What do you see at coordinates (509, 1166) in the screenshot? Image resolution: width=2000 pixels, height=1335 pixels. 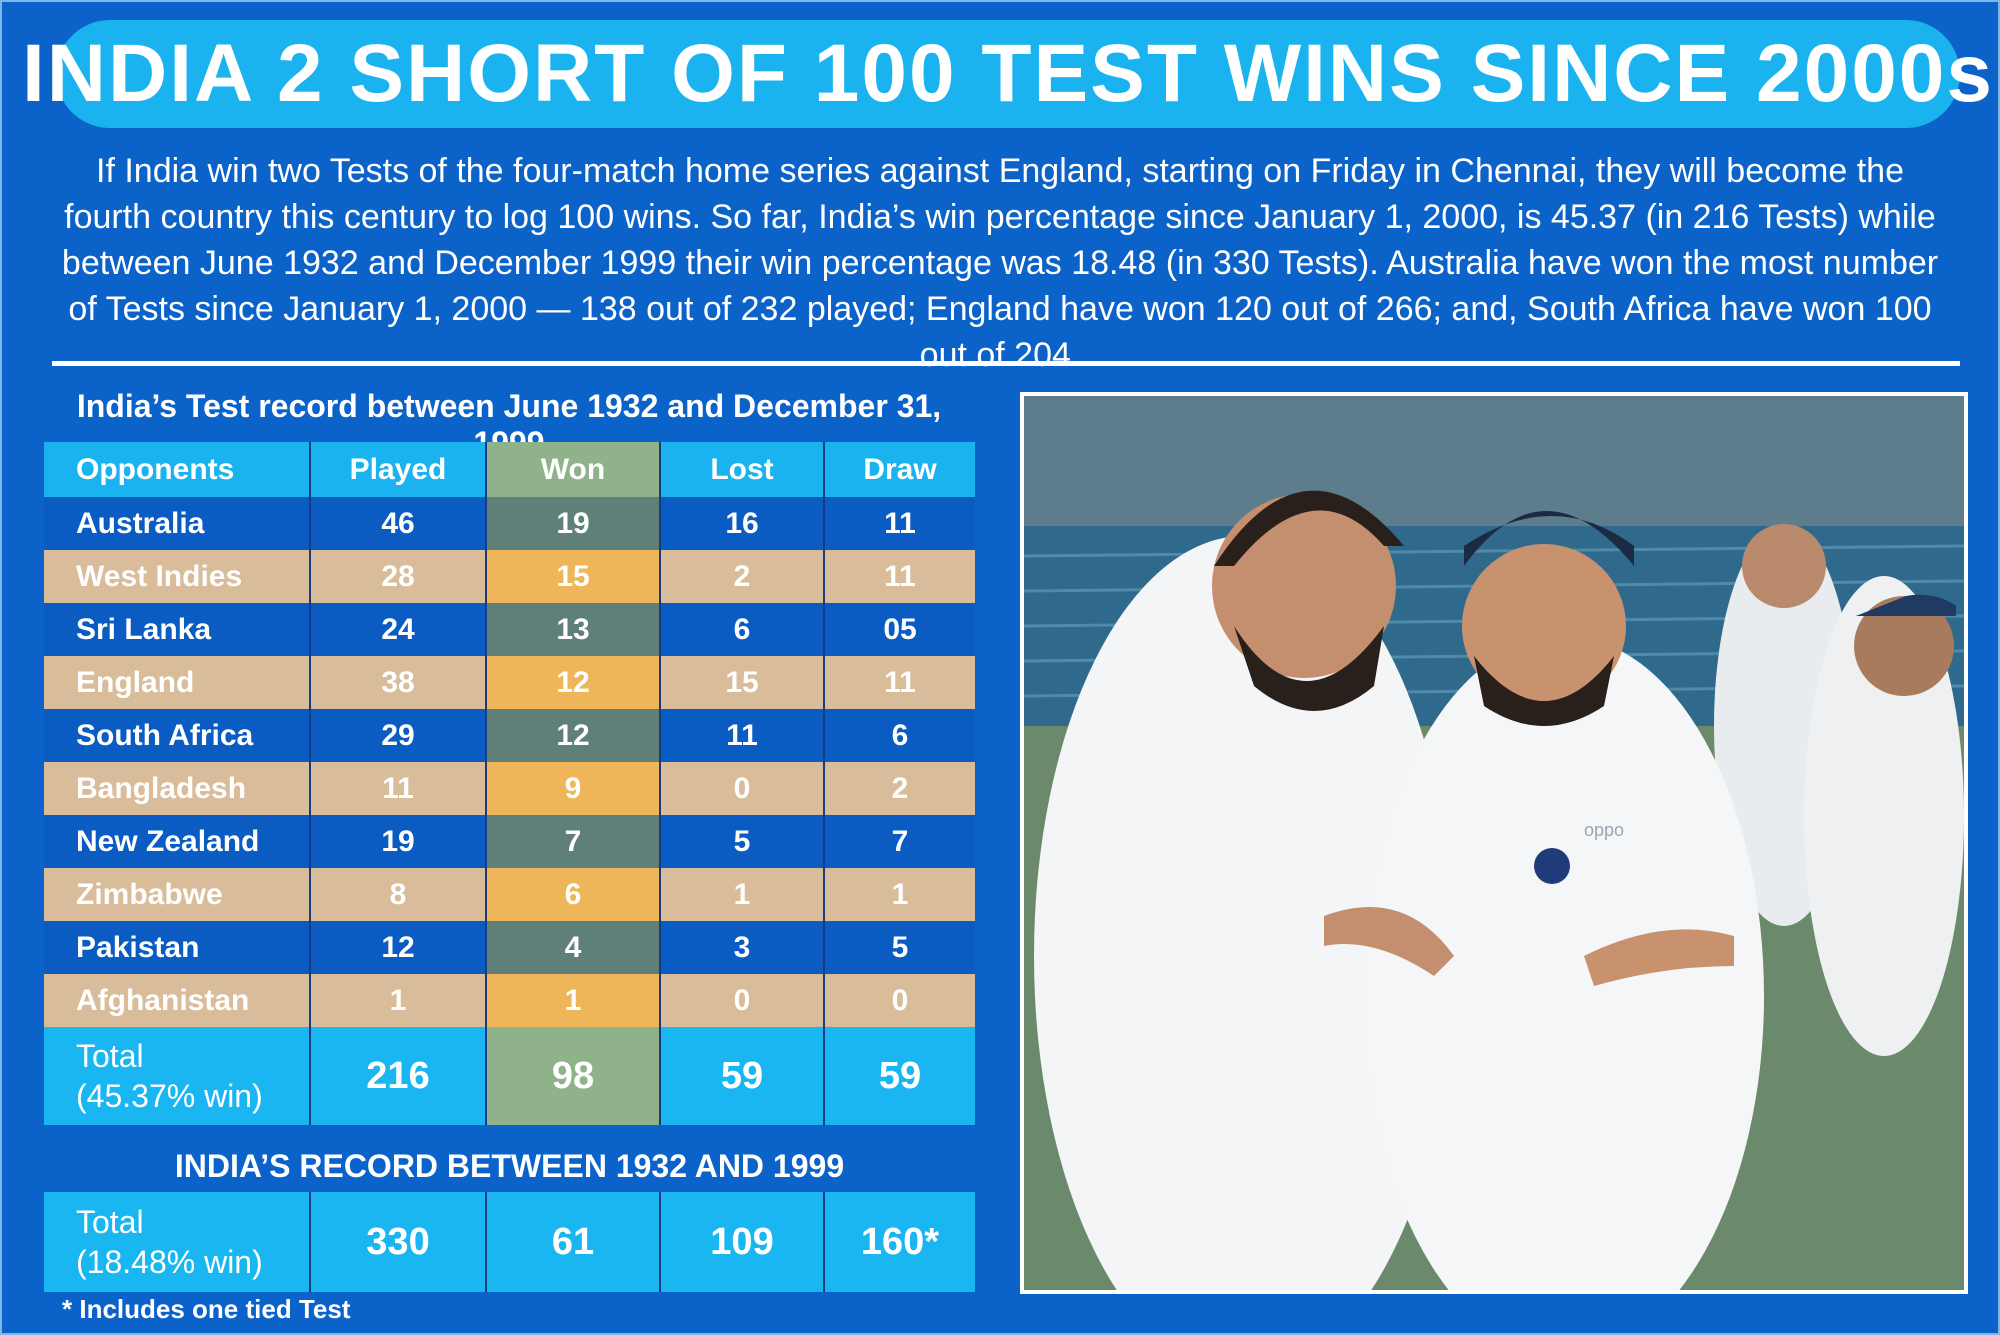 I see `history-title: INDIA’S RECORD BETWEEN 1932 AND 1999` at bounding box center [509, 1166].